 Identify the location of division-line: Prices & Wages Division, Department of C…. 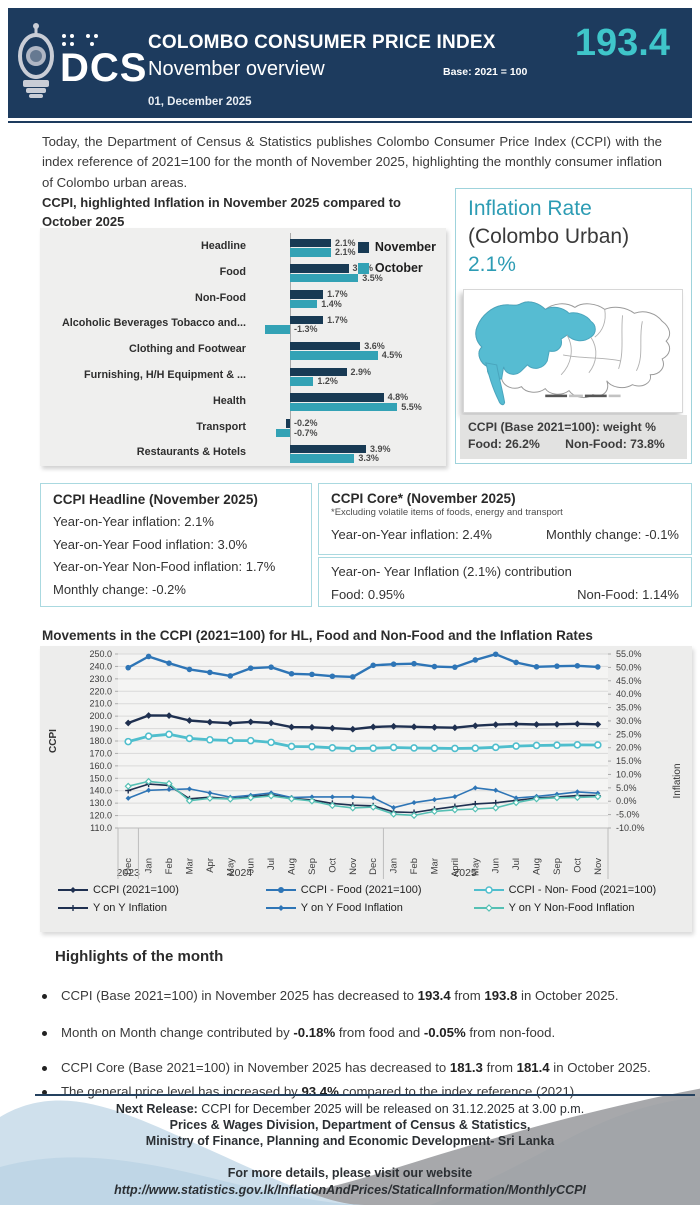
(350, 1125).